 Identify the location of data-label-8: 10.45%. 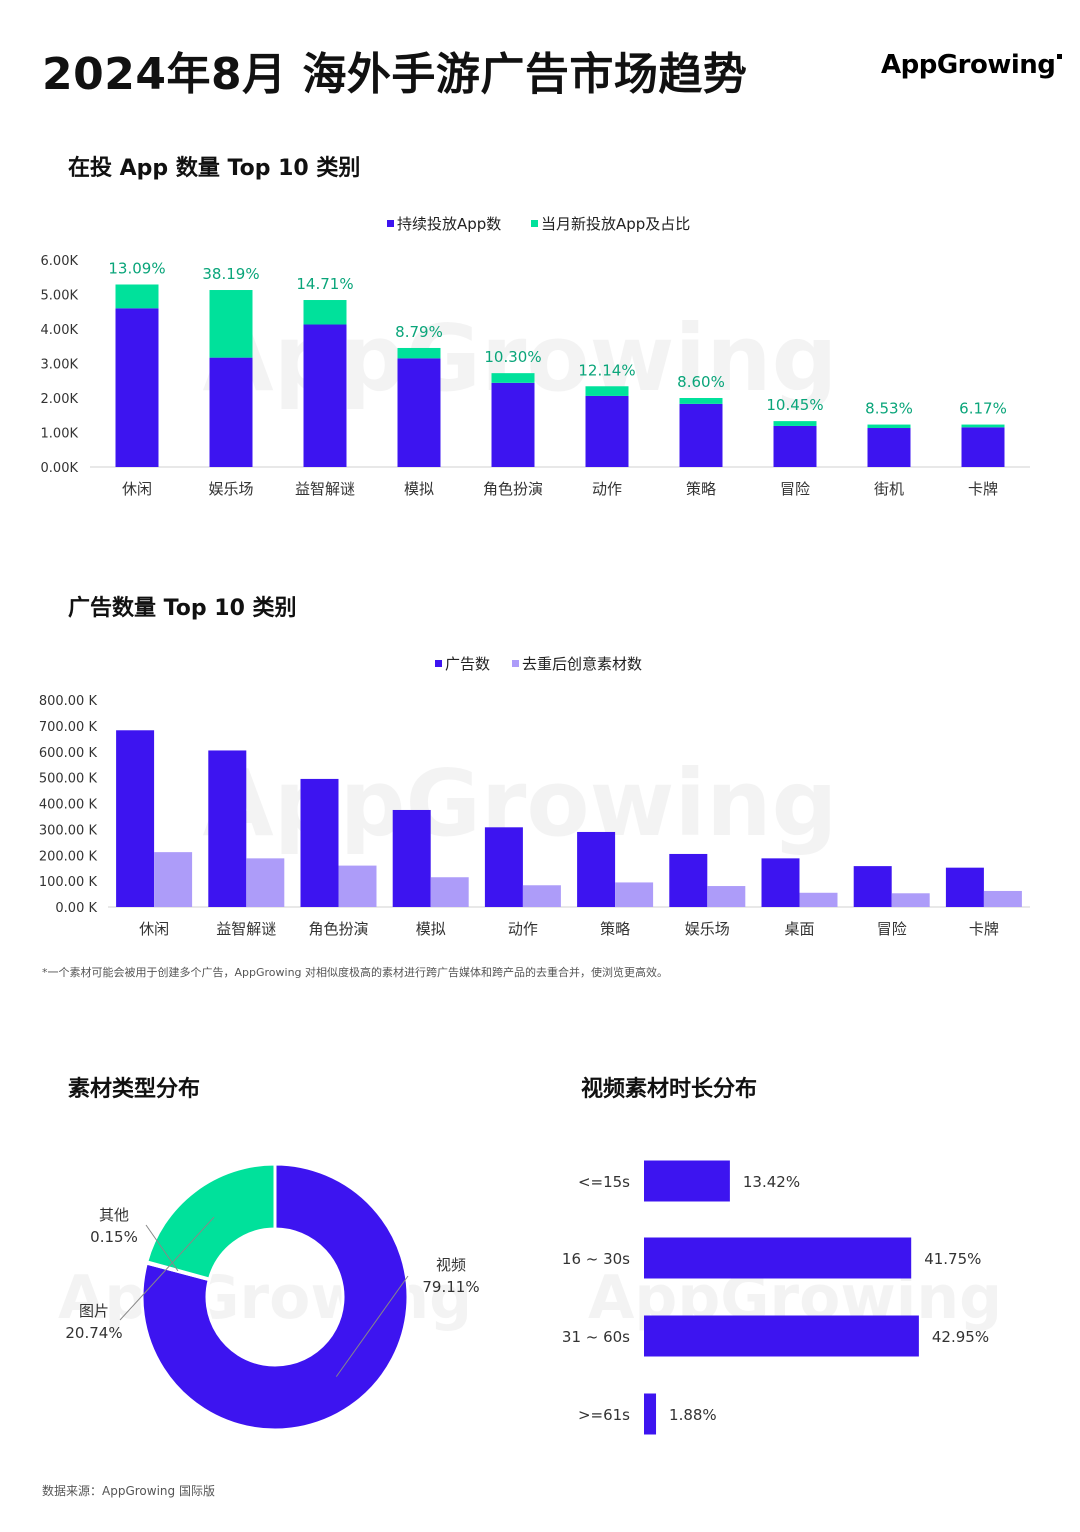
(794, 405).